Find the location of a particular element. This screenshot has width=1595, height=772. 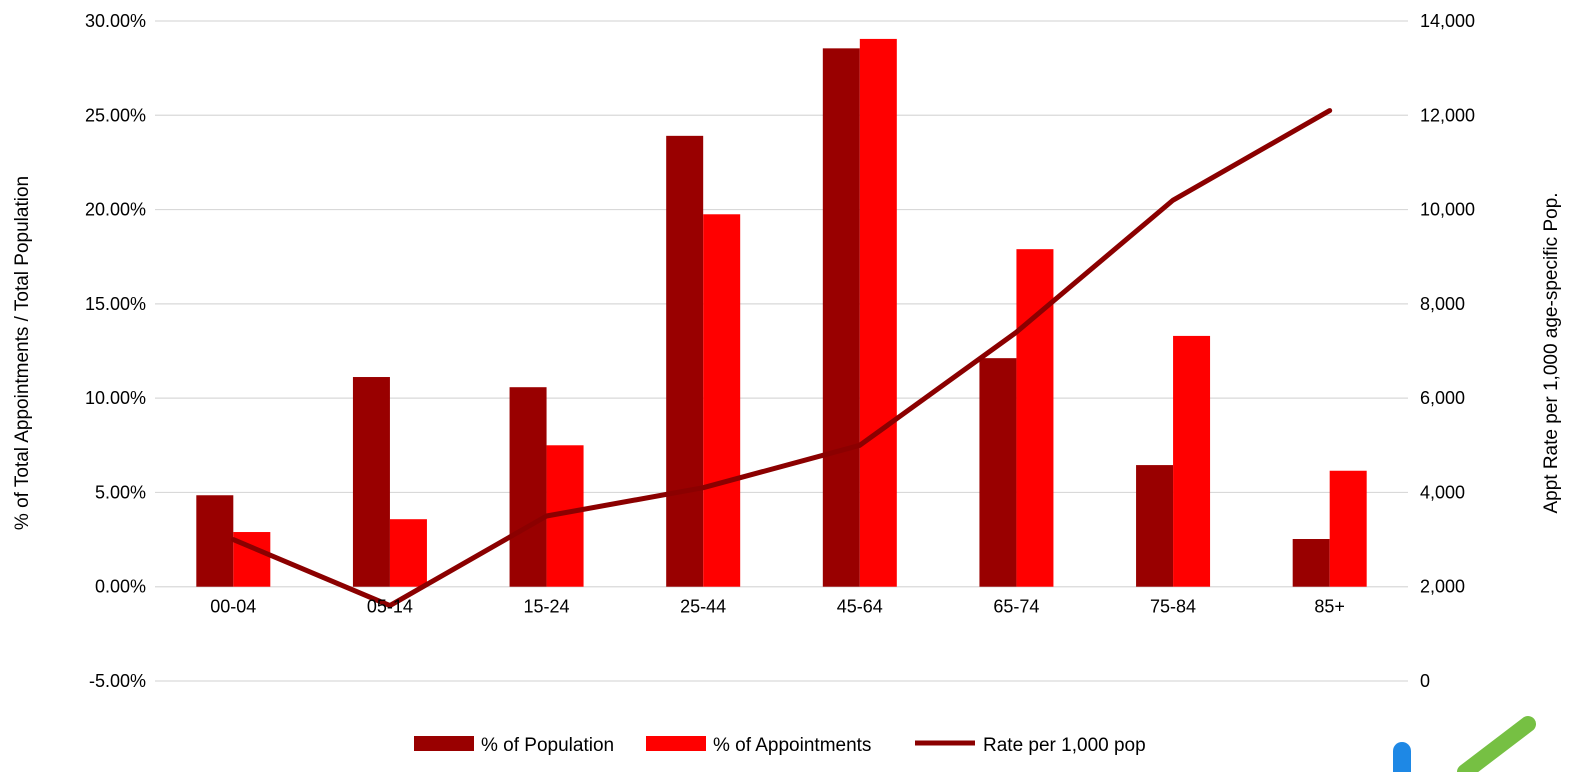

right-tick-label: 4,000 is located at coordinates (1442, 492).